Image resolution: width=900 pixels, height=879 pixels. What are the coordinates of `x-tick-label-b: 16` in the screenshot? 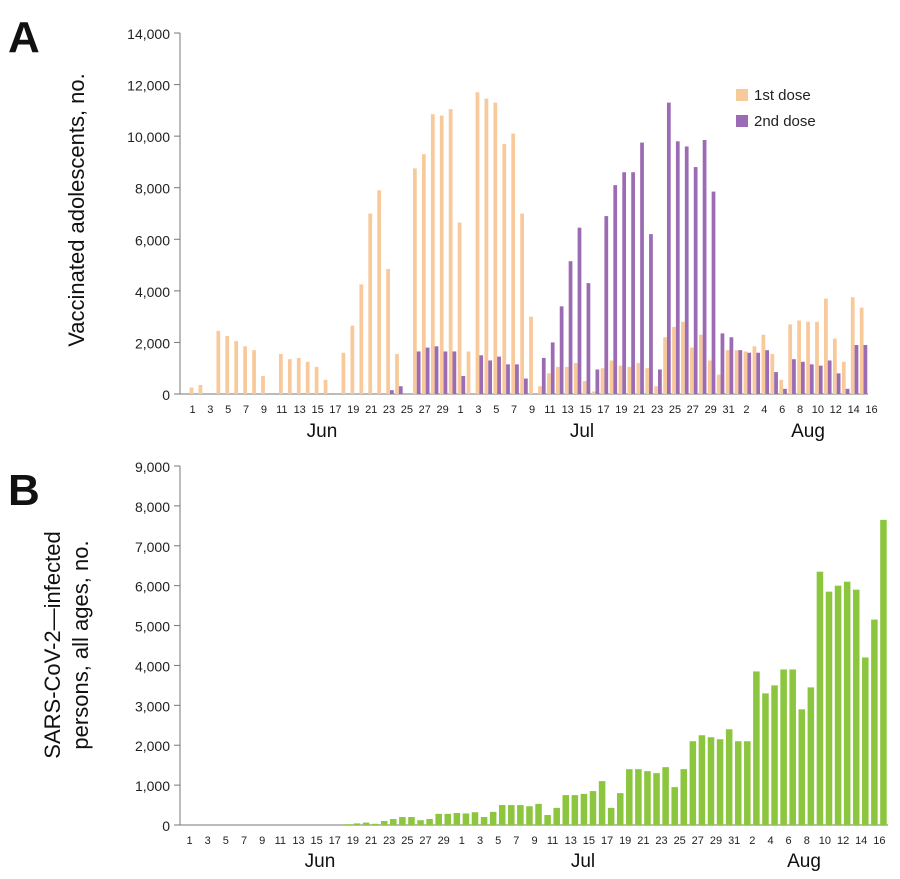 It's located at (879, 841).